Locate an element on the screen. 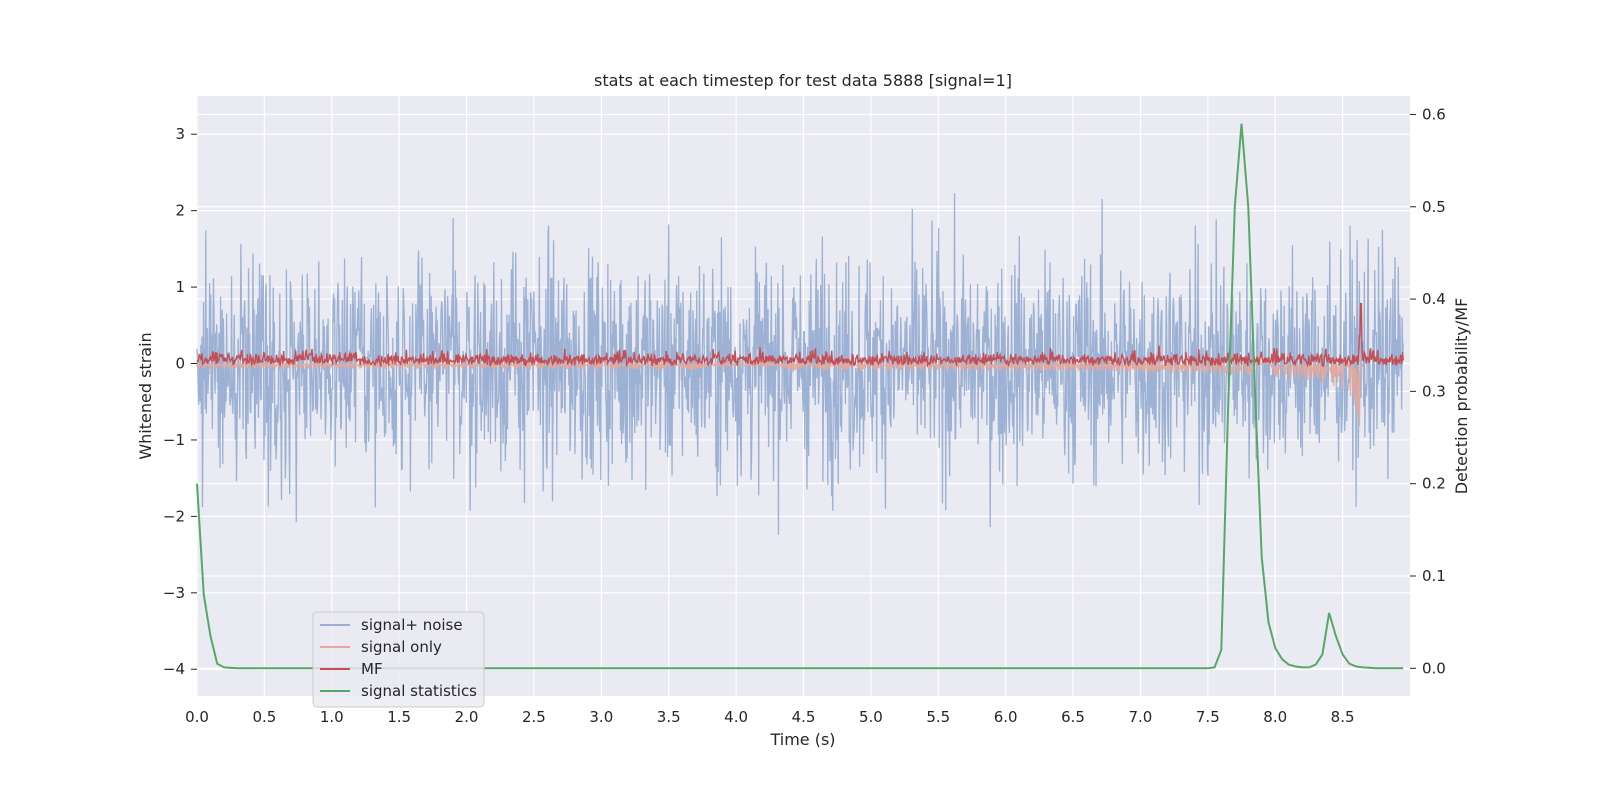 The image size is (1600, 800). legend-label-signal-statistics: signal statistics is located at coordinates (419, 691).